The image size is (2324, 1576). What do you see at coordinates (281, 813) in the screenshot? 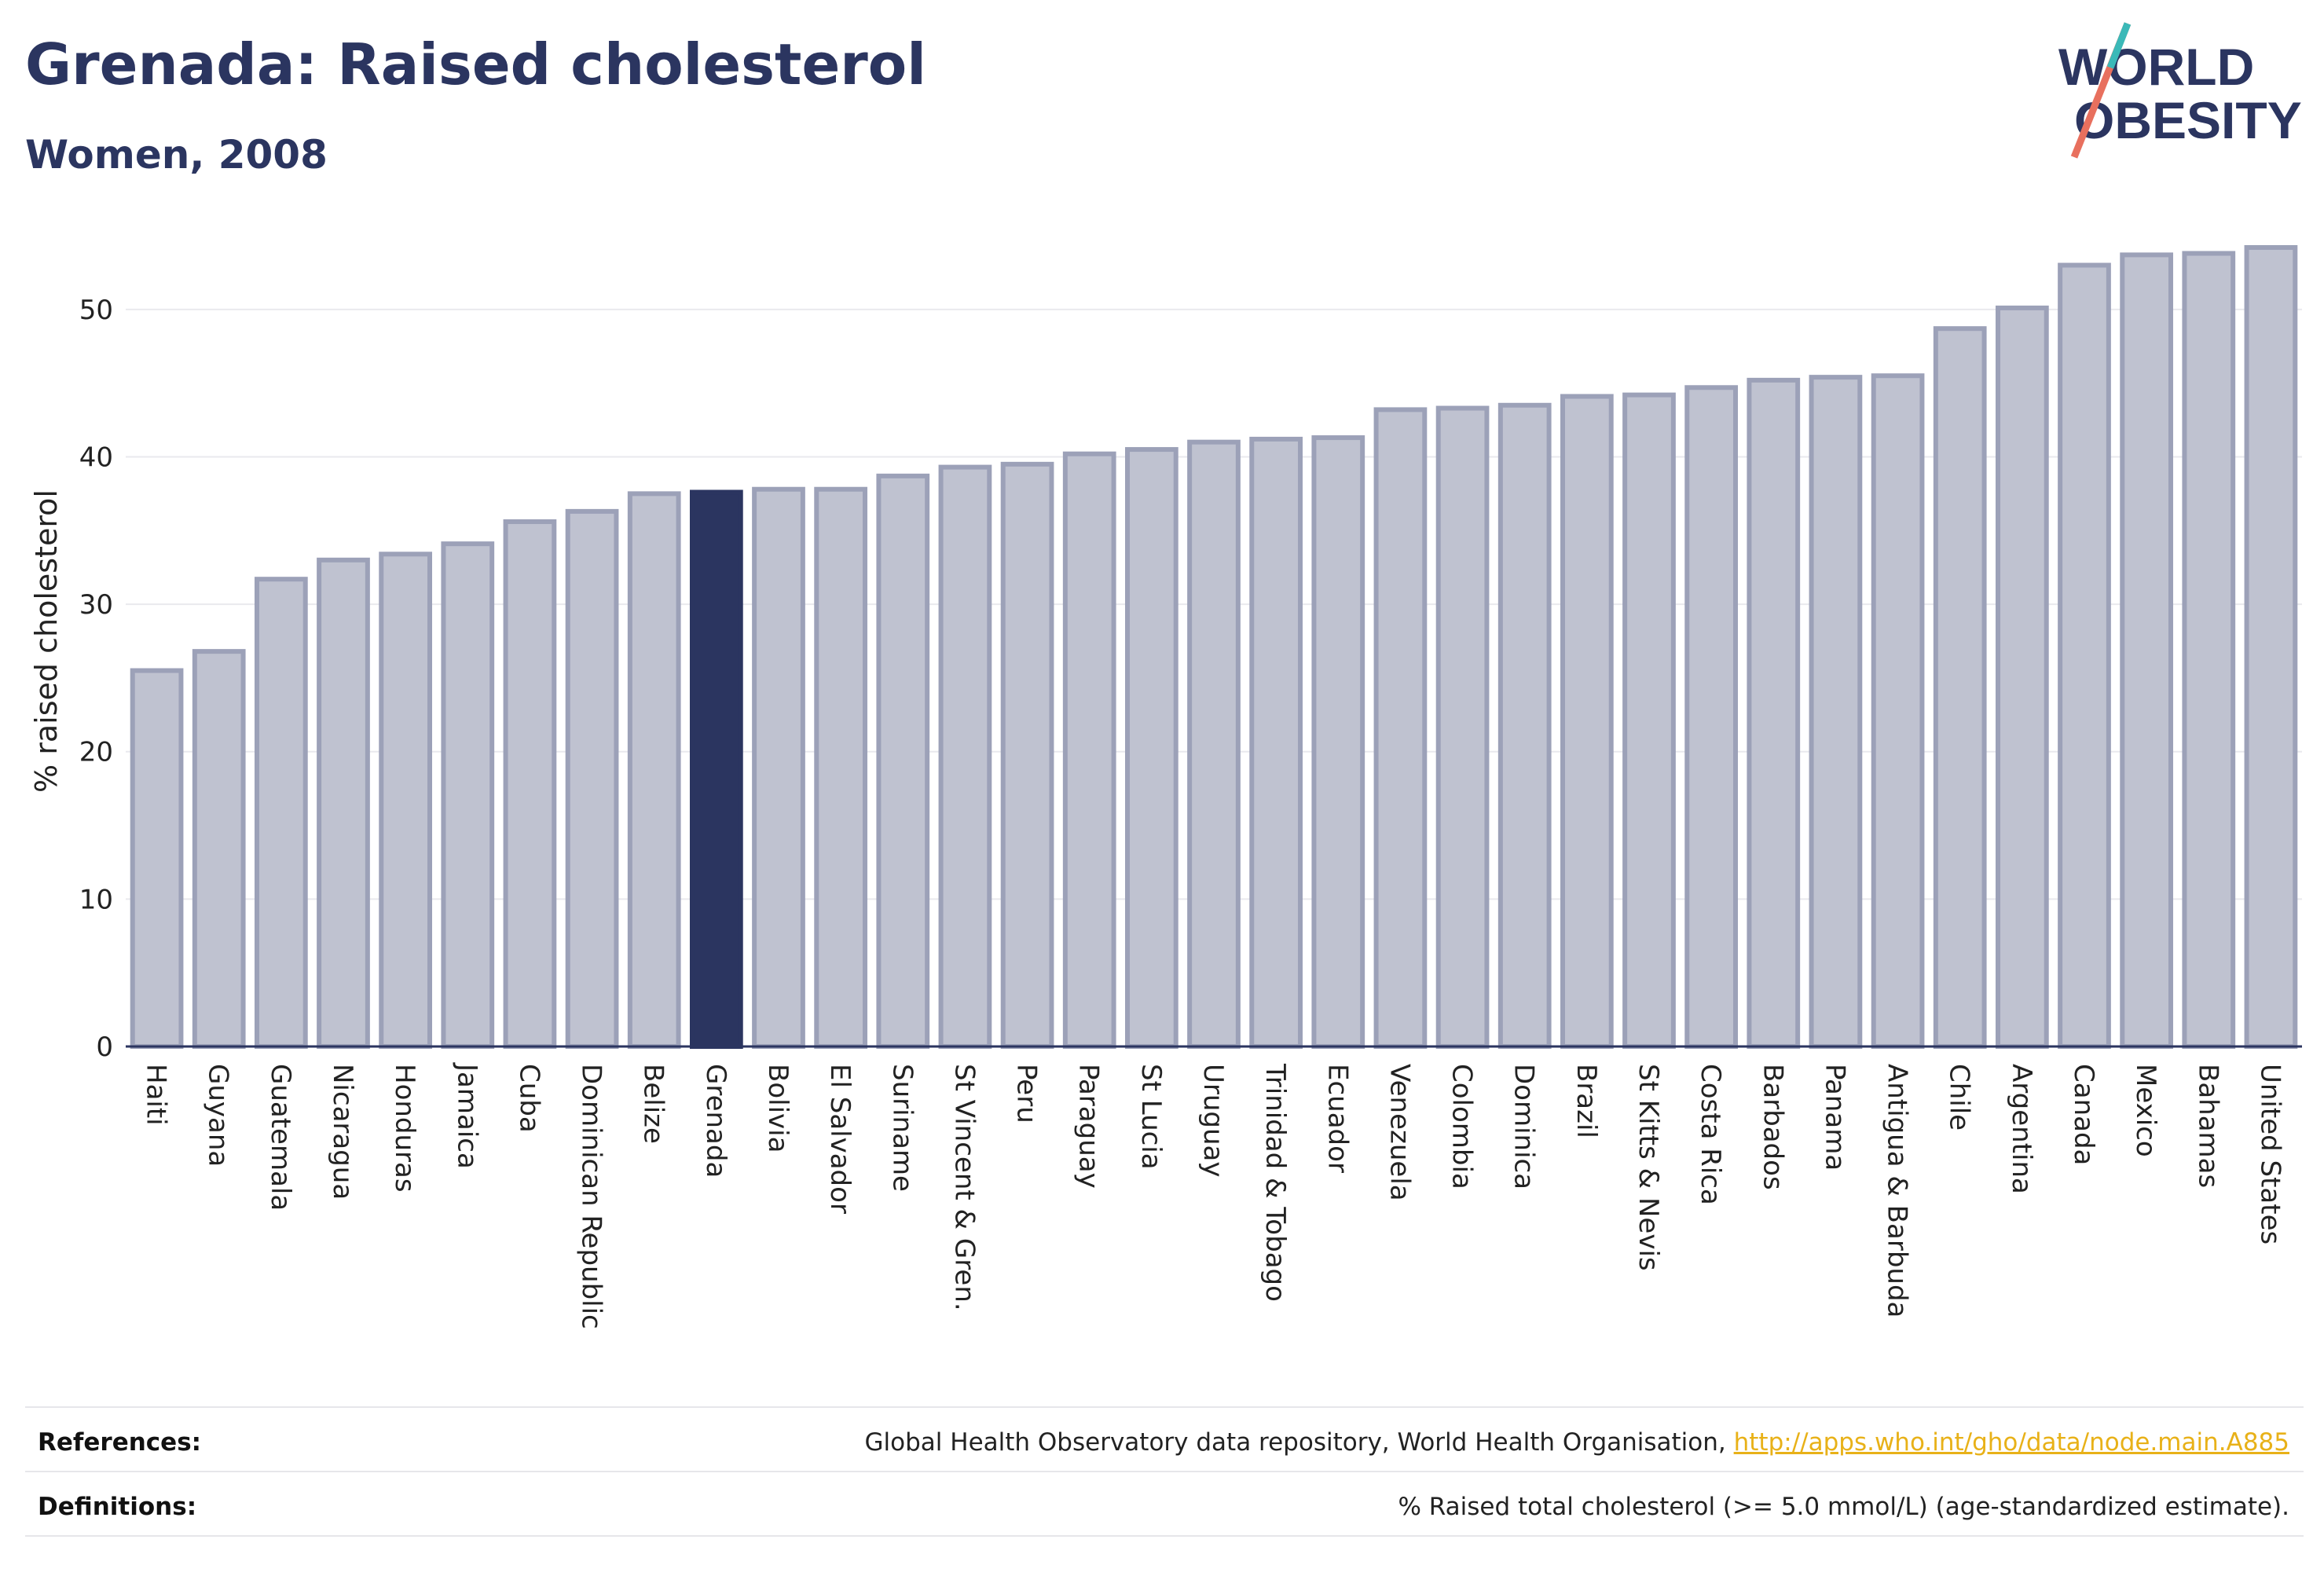
I see `bar-guatemala` at bounding box center [281, 813].